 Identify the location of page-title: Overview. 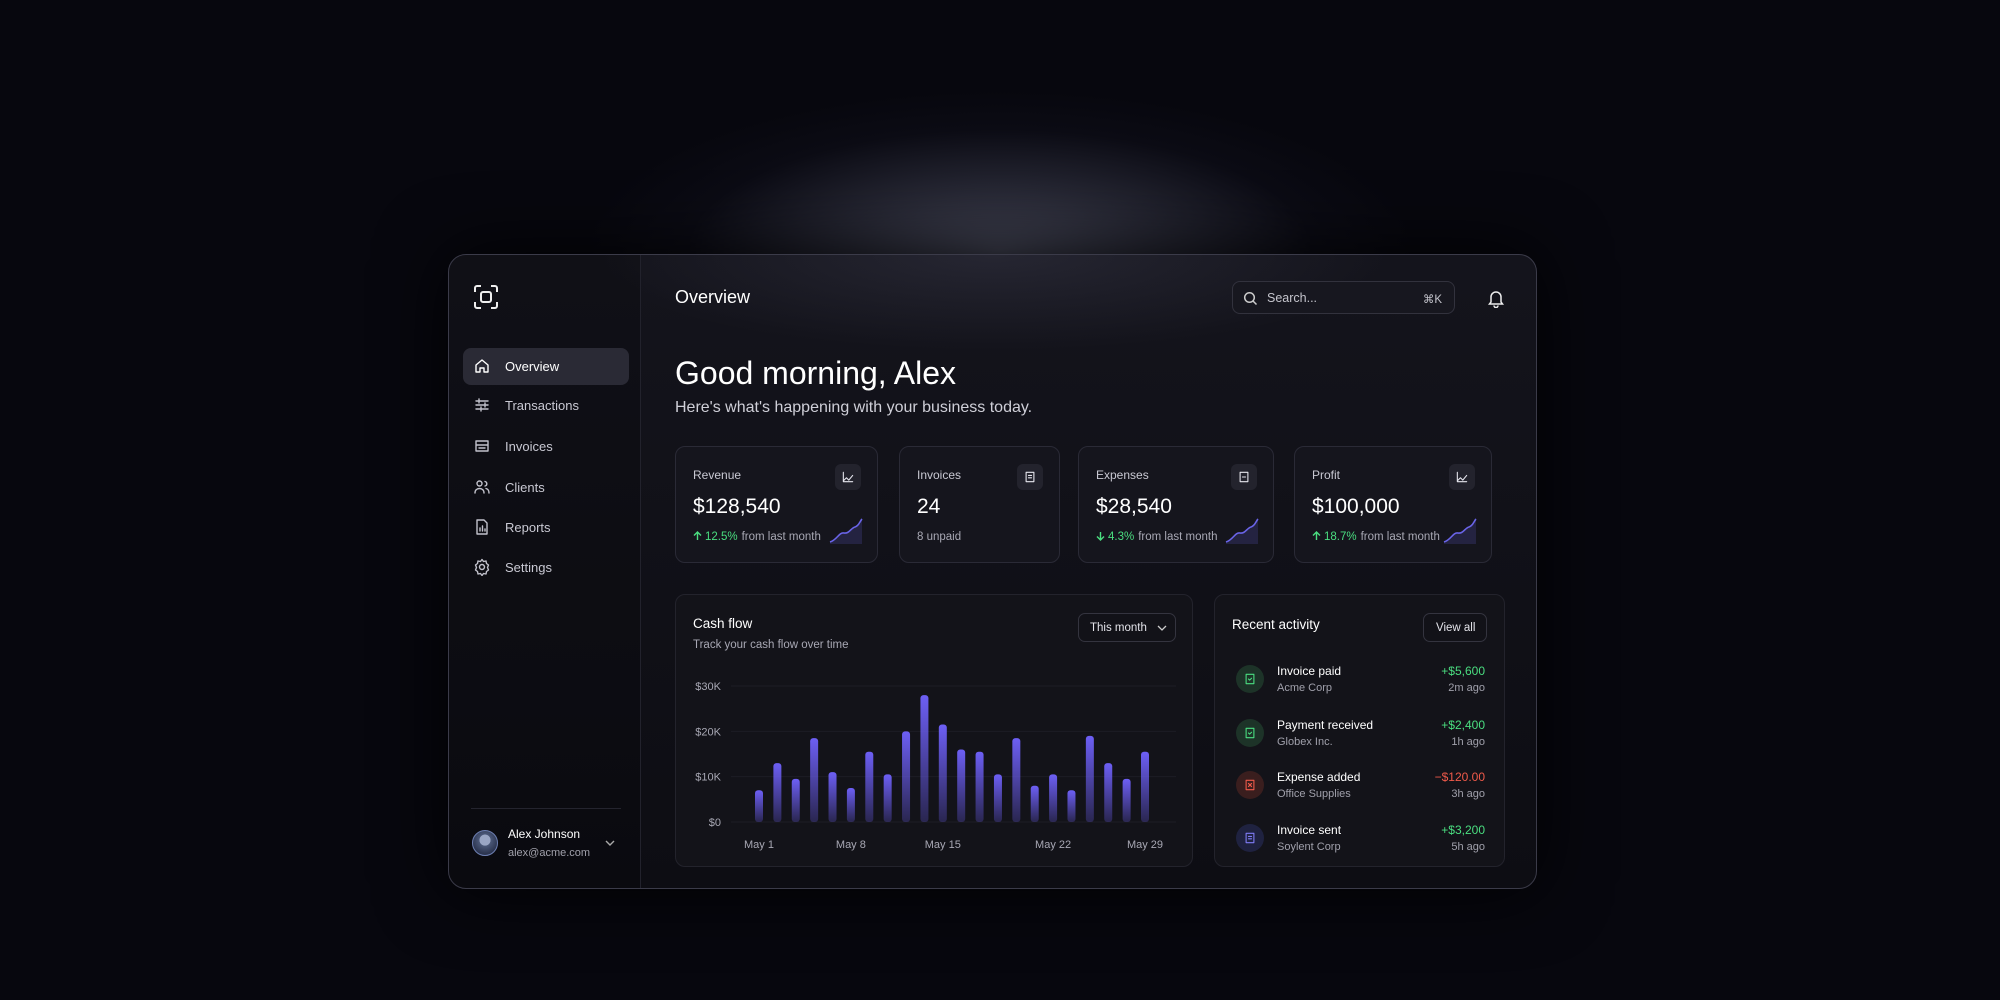
(713, 297).